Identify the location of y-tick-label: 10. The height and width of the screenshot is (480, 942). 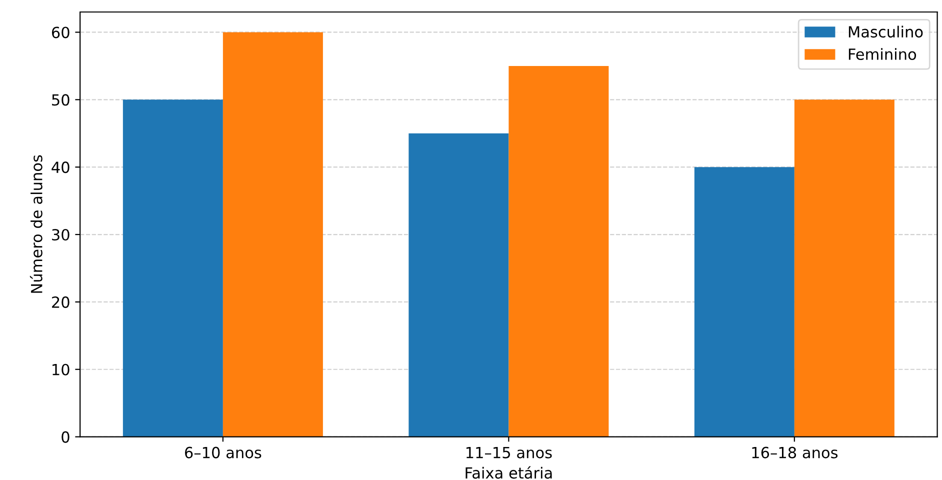
(61, 370).